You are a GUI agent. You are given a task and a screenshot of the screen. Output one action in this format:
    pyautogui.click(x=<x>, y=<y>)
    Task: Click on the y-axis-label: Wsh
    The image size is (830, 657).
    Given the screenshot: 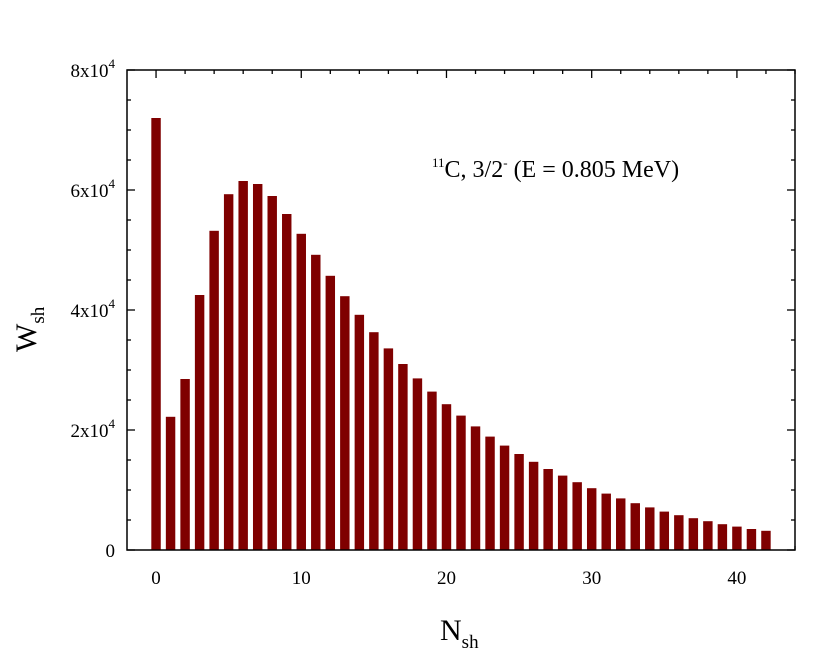 What is the action you would take?
    pyautogui.click(x=29, y=329)
    